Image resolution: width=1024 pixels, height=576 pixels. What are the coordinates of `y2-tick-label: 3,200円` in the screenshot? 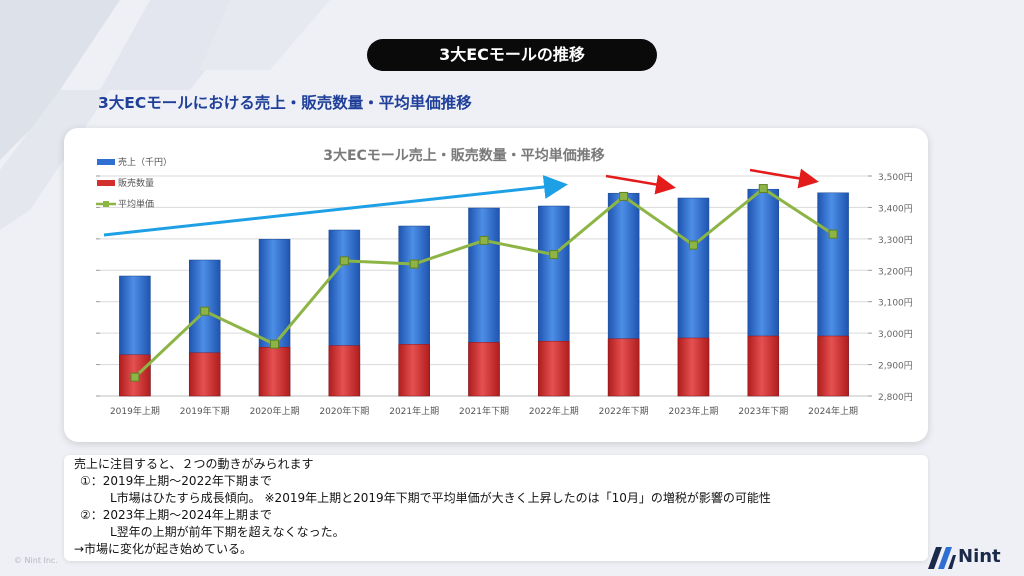 It's located at (895, 271).